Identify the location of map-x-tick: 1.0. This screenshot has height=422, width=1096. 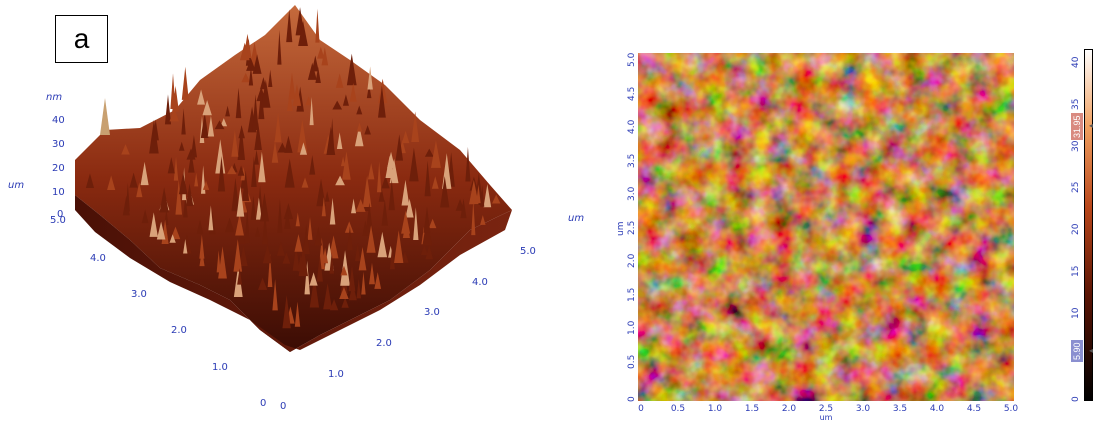
(715, 409).